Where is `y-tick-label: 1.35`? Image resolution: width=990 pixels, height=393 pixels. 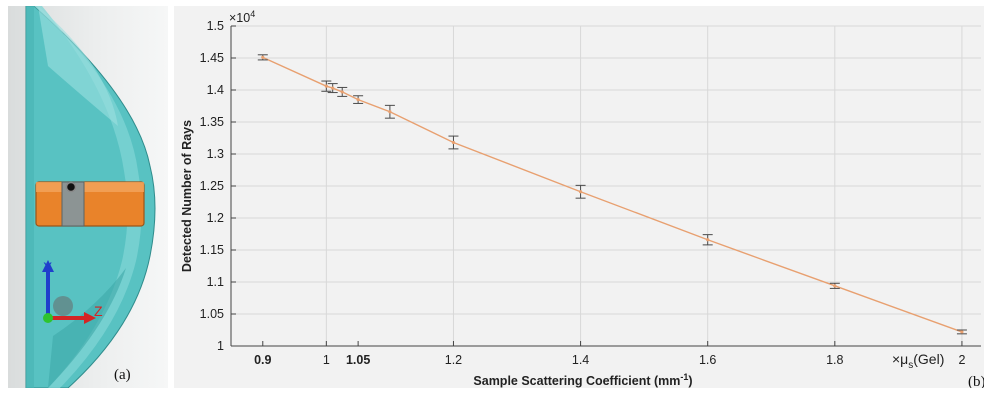 y-tick-label: 1.35 is located at coordinates (212, 122).